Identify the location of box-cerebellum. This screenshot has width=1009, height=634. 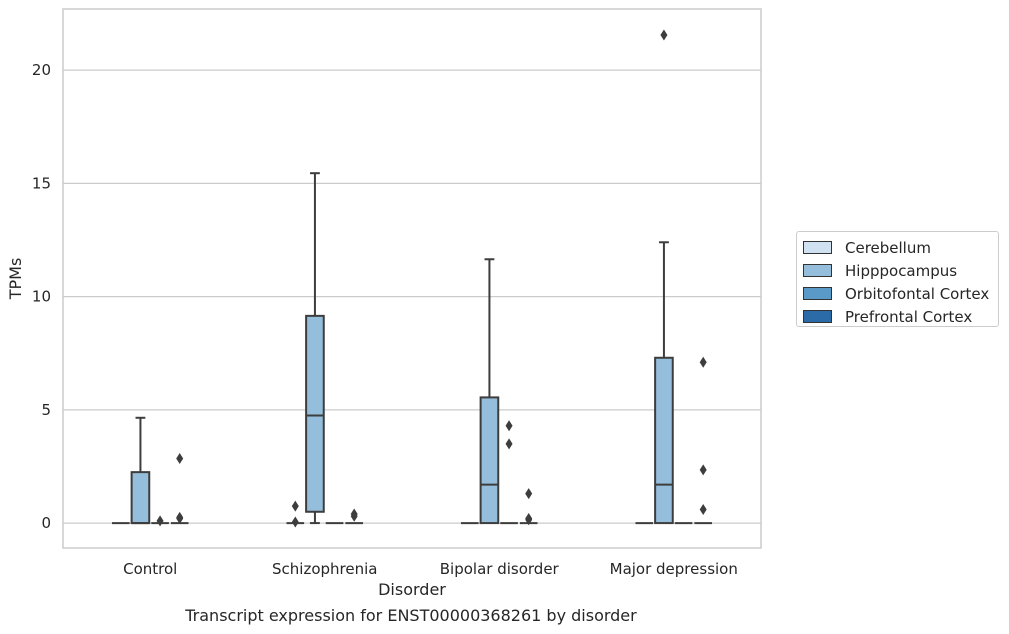
(295, 514).